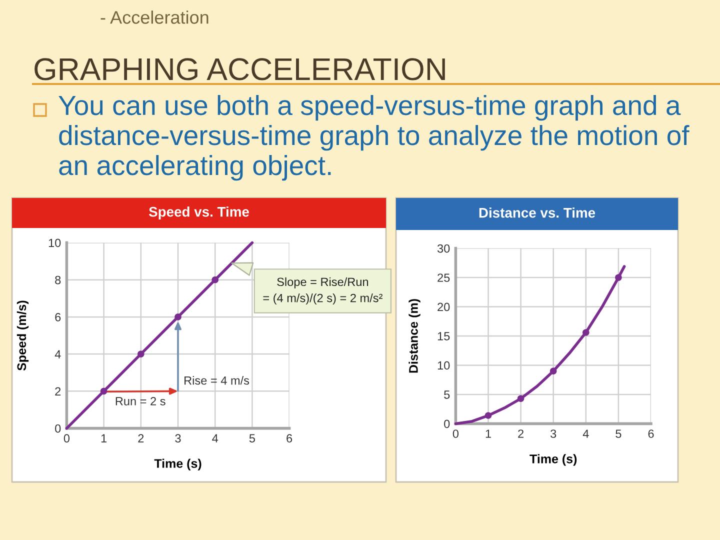  Describe the element at coordinates (414, 336) in the screenshot. I see `y-axis-title: Distance (m)` at that location.